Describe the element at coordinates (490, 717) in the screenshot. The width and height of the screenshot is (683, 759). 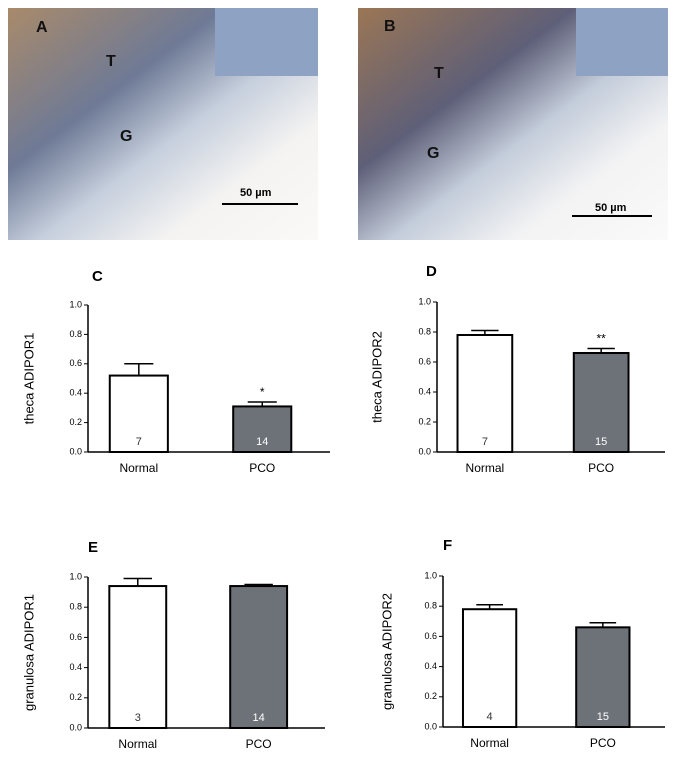
I see `n-label: 4` at that location.